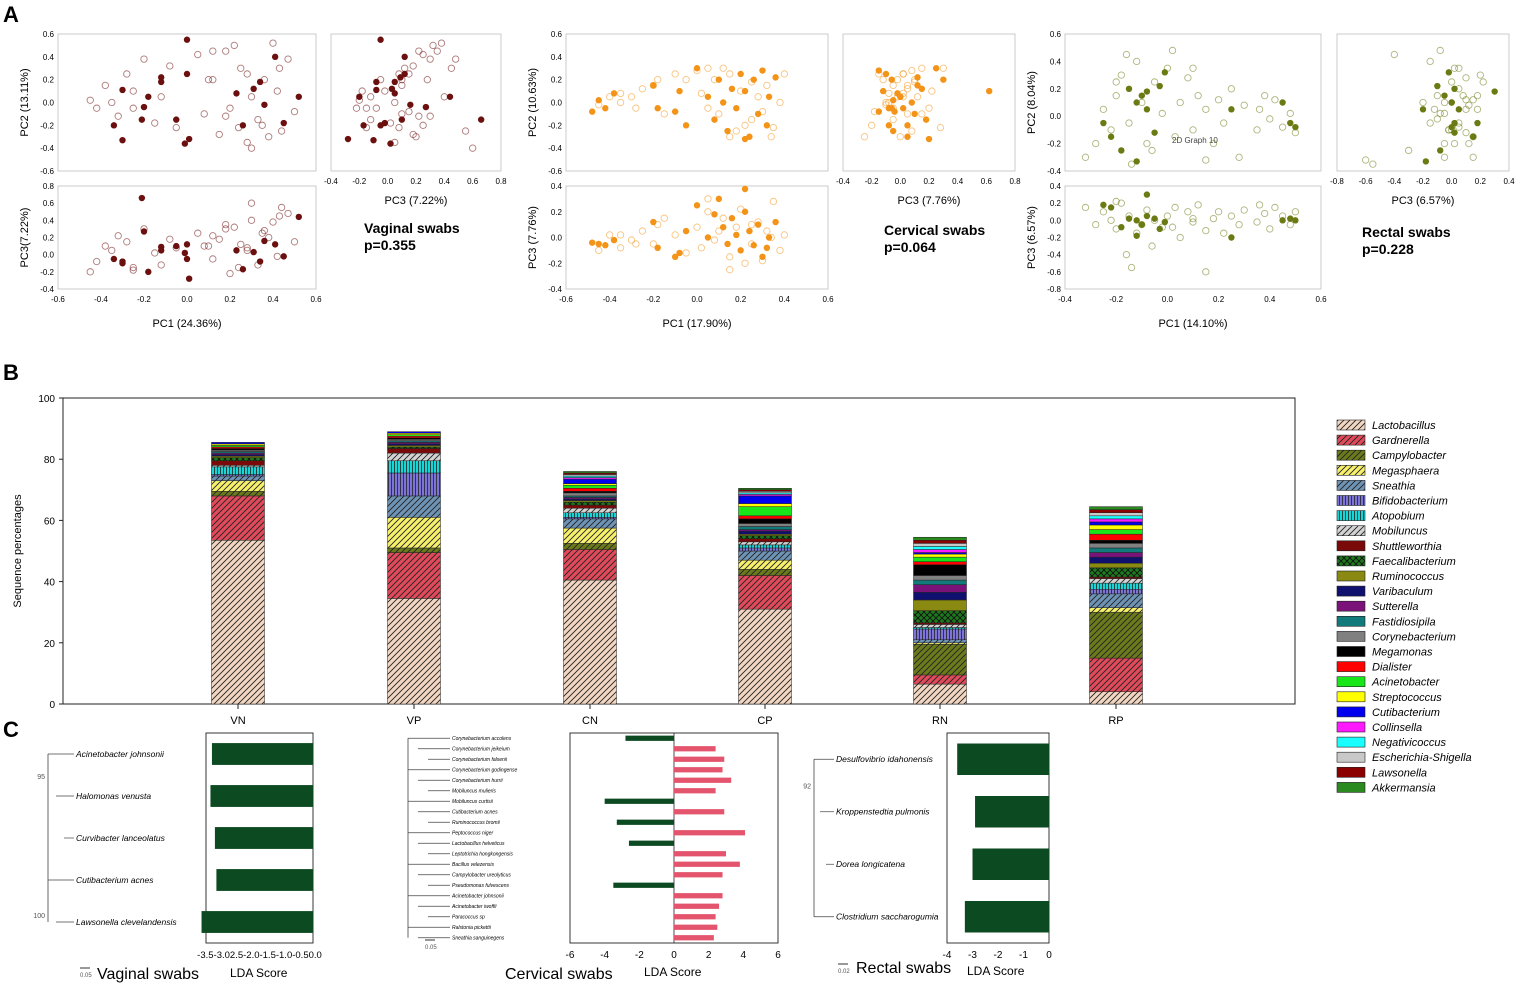  What do you see at coordinates (480, 886) in the screenshot?
I see `taxon-label: Pseudomonas fulvescens` at bounding box center [480, 886].